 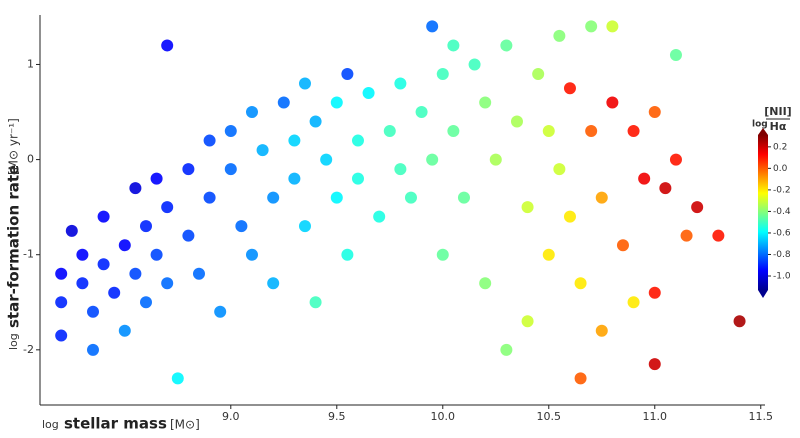 What do you see at coordinates (778, 126) in the screenshot?
I see `colorbar-denominator: Hα` at bounding box center [778, 126].